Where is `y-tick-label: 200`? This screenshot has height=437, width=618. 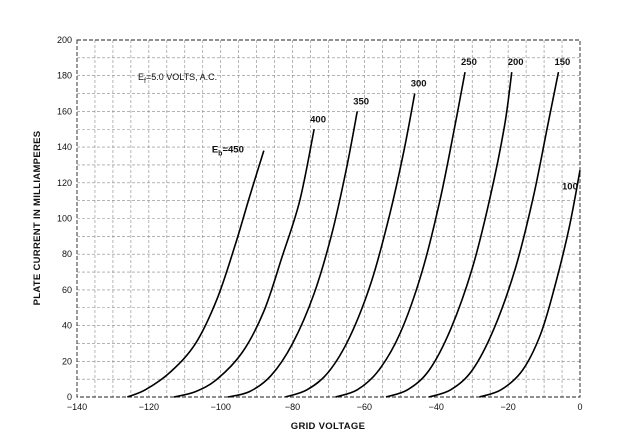 y-tick-label: 200 is located at coordinates (64, 40).